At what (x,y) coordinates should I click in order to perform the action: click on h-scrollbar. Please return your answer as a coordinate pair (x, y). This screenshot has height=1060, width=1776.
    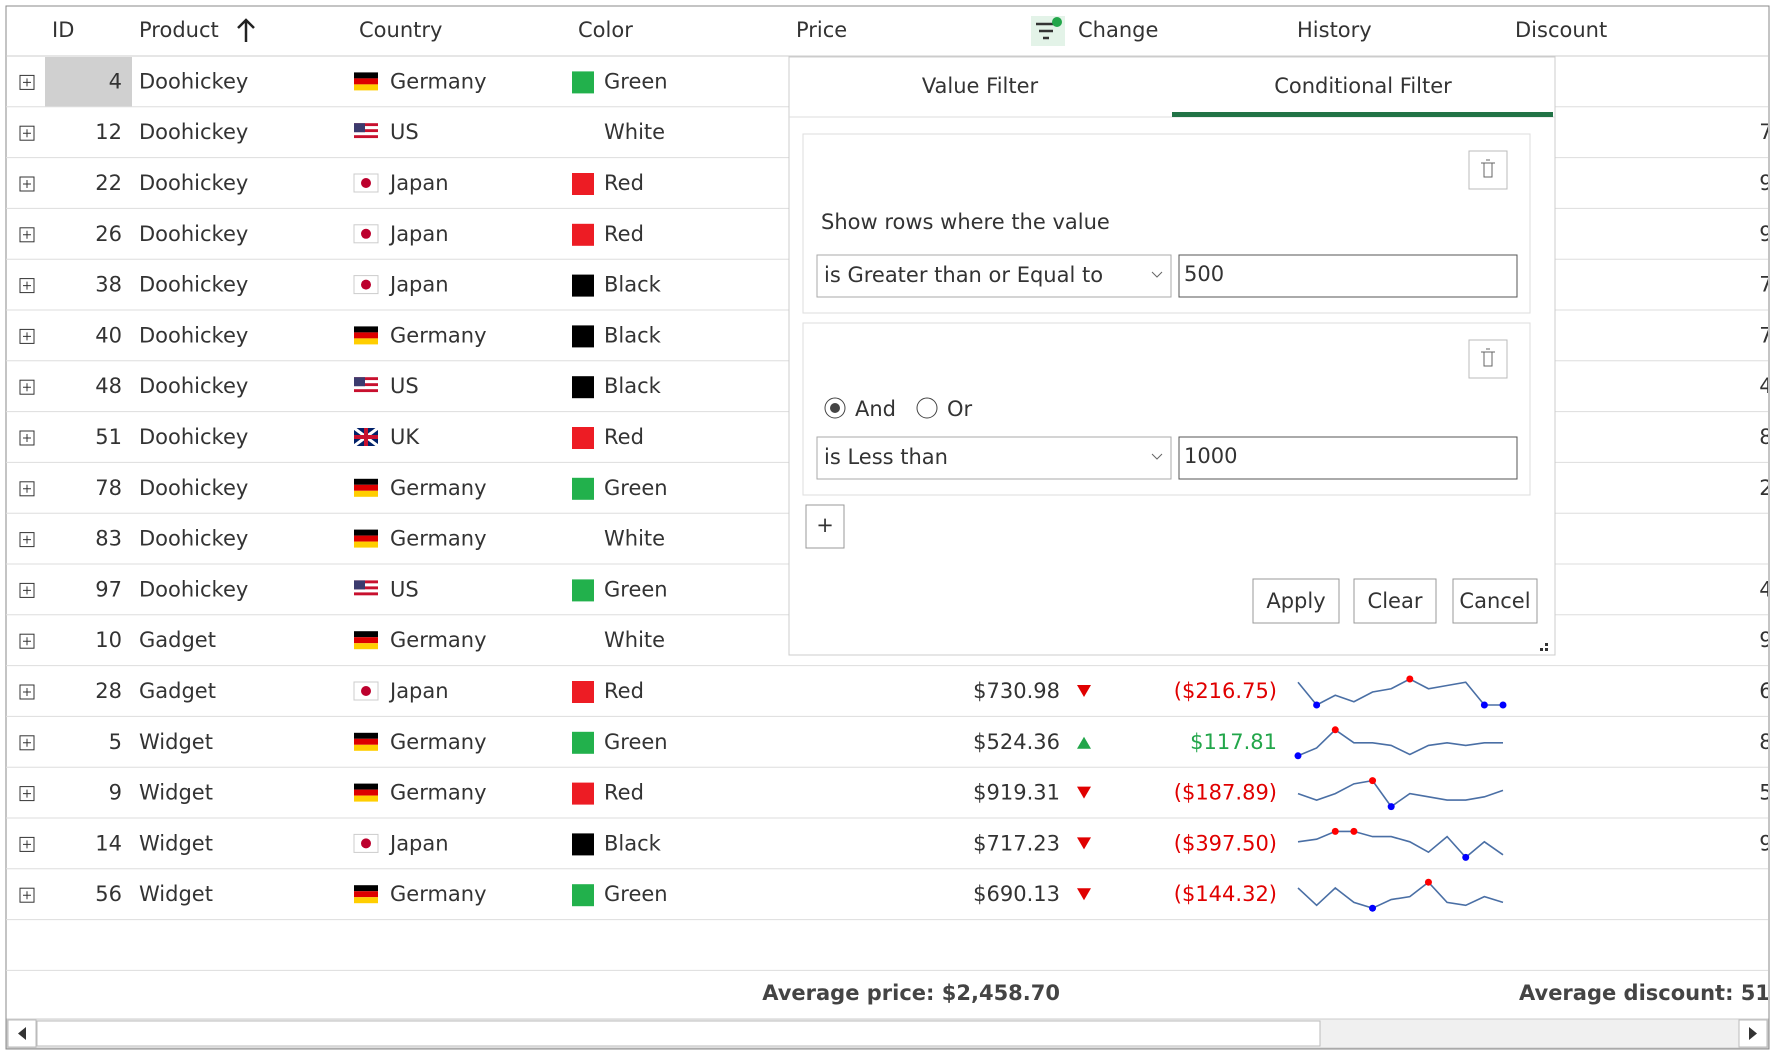
    Looking at the image, I should click on (887, 1033).